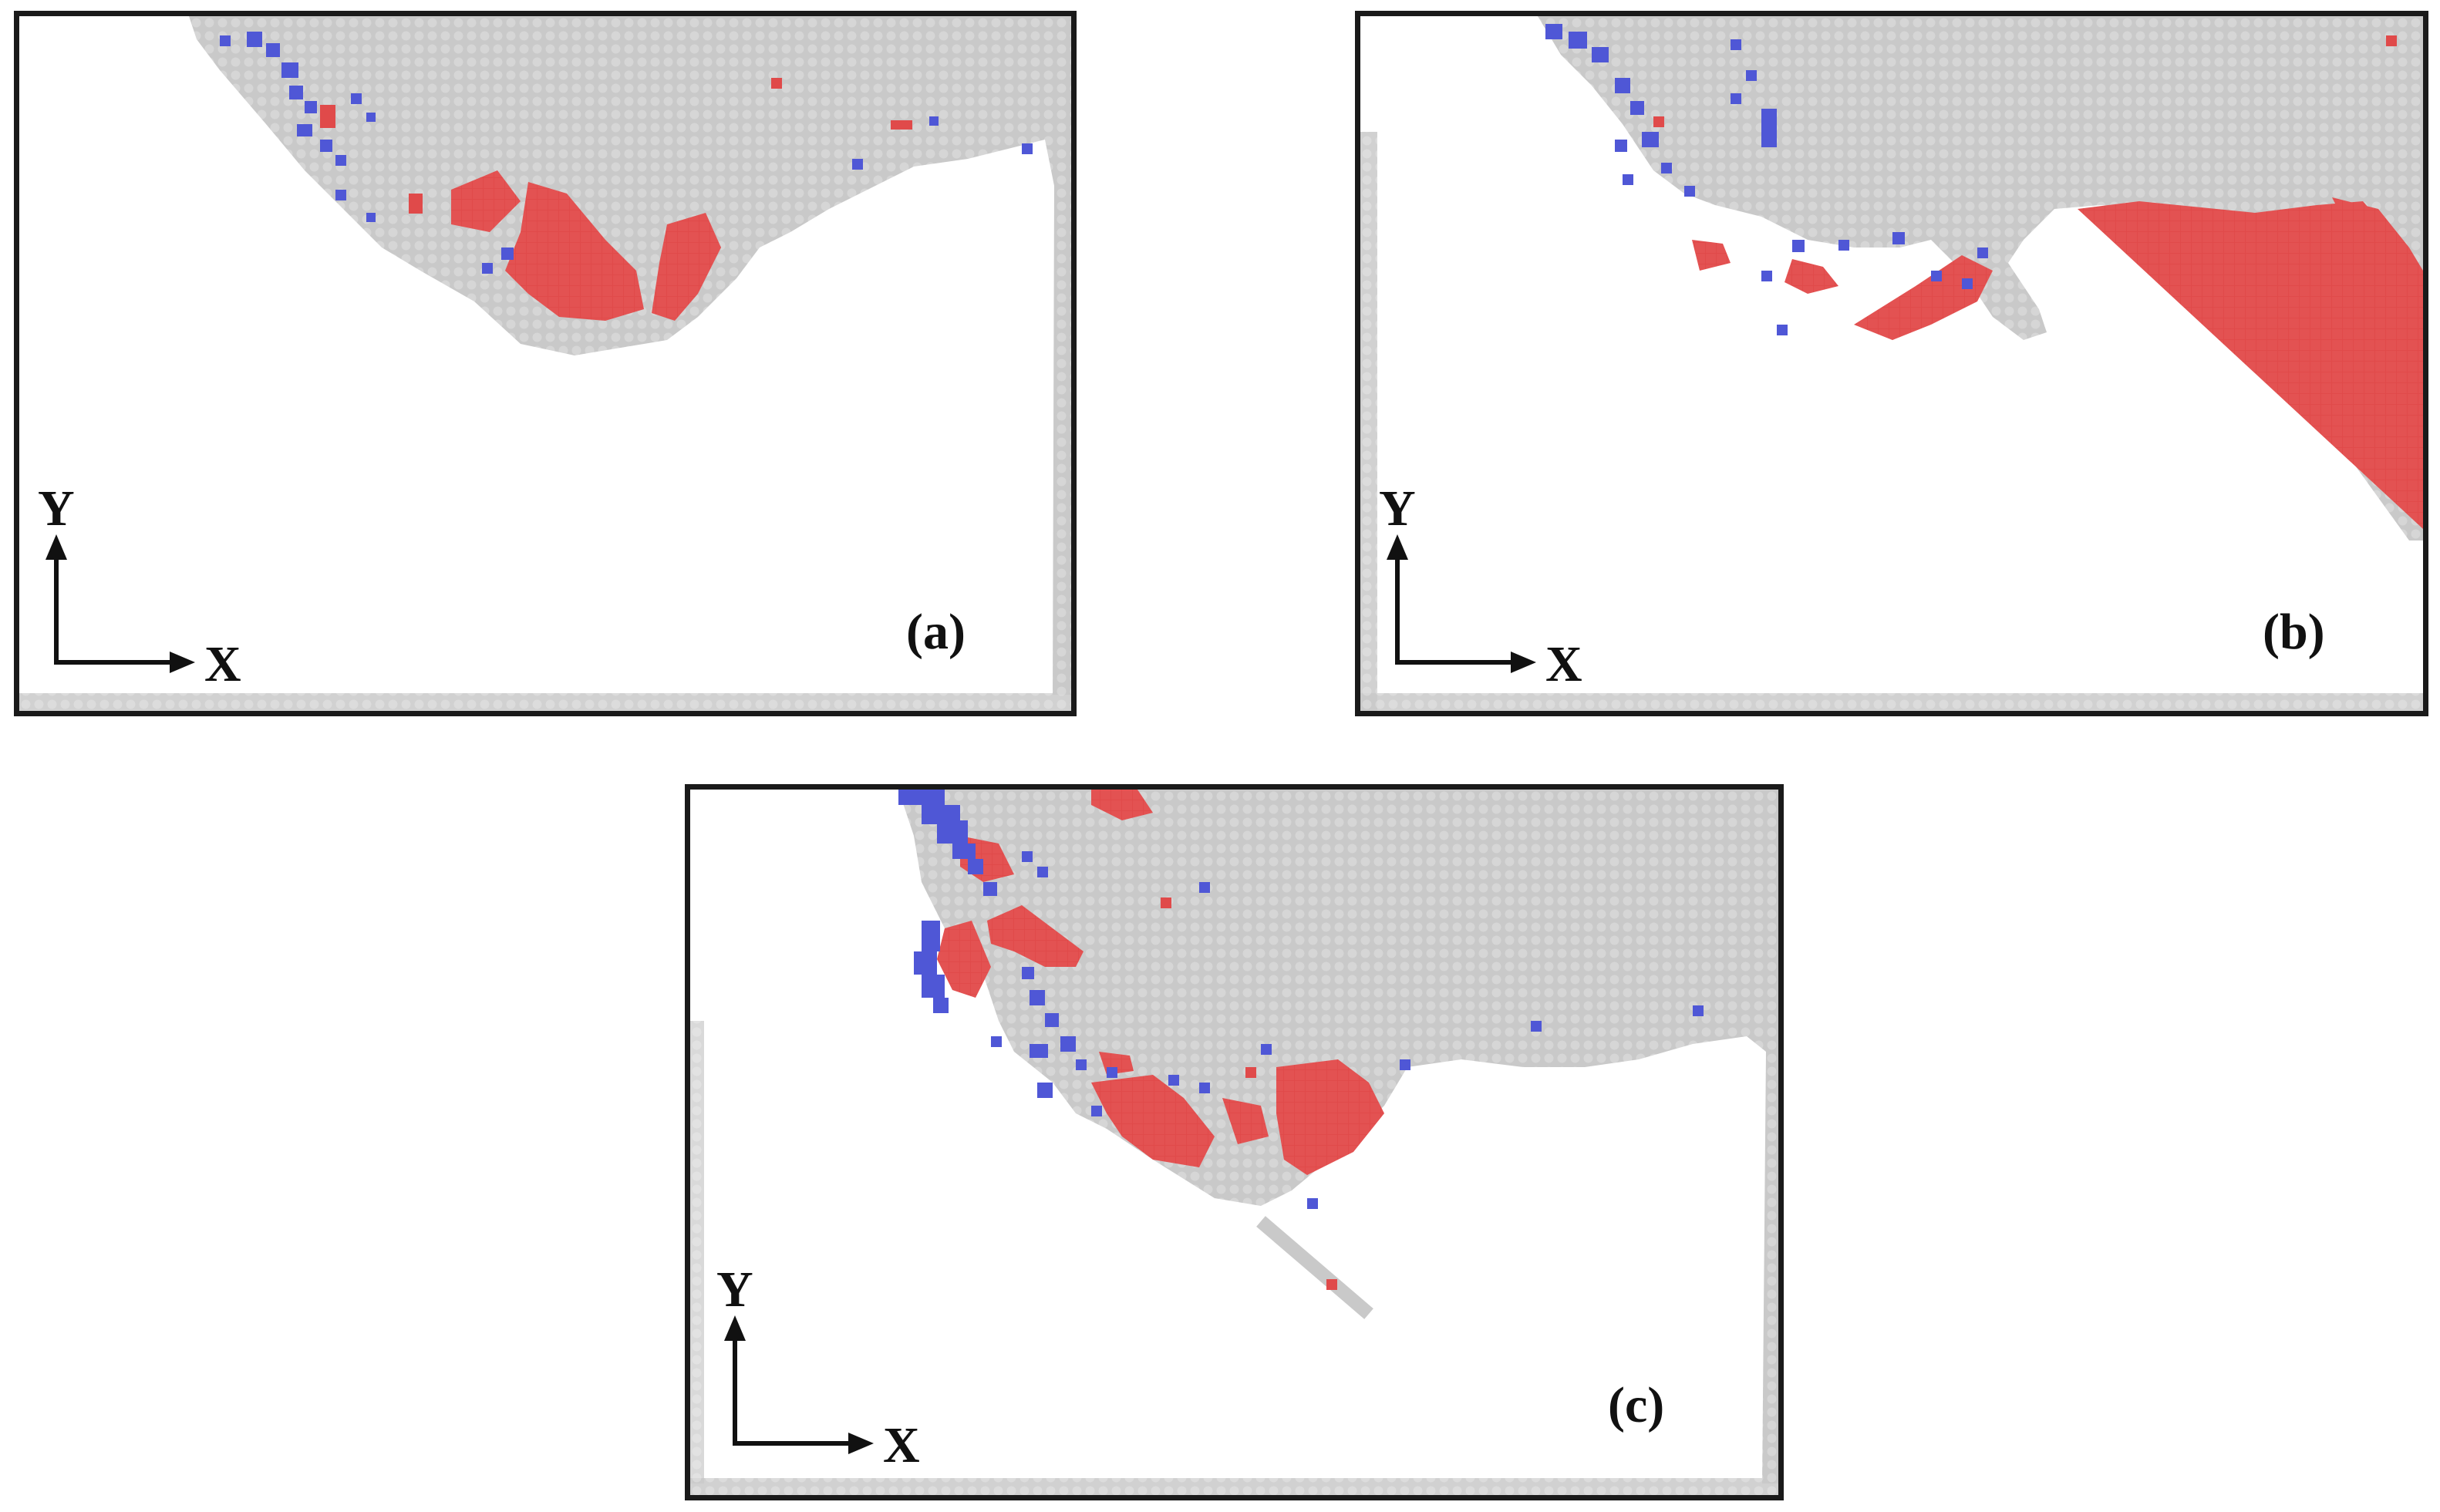  What do you see at coordinates (2294, 632) in the screenshot?
I see `panel-label-b: (b)` at bounding box center [2294, 632].